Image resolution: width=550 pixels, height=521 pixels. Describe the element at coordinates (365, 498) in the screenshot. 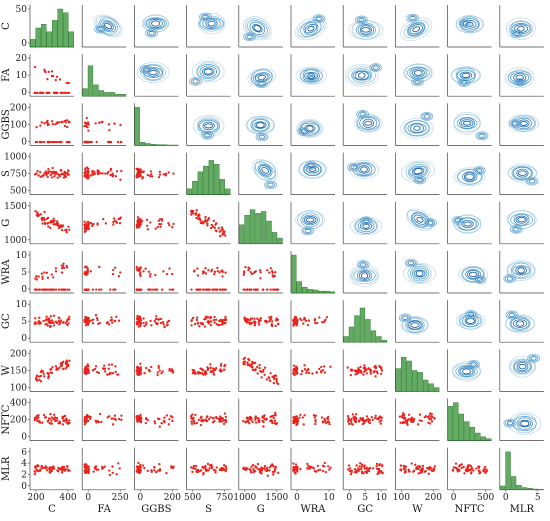

I see `x-tick-label: 5` at that location.